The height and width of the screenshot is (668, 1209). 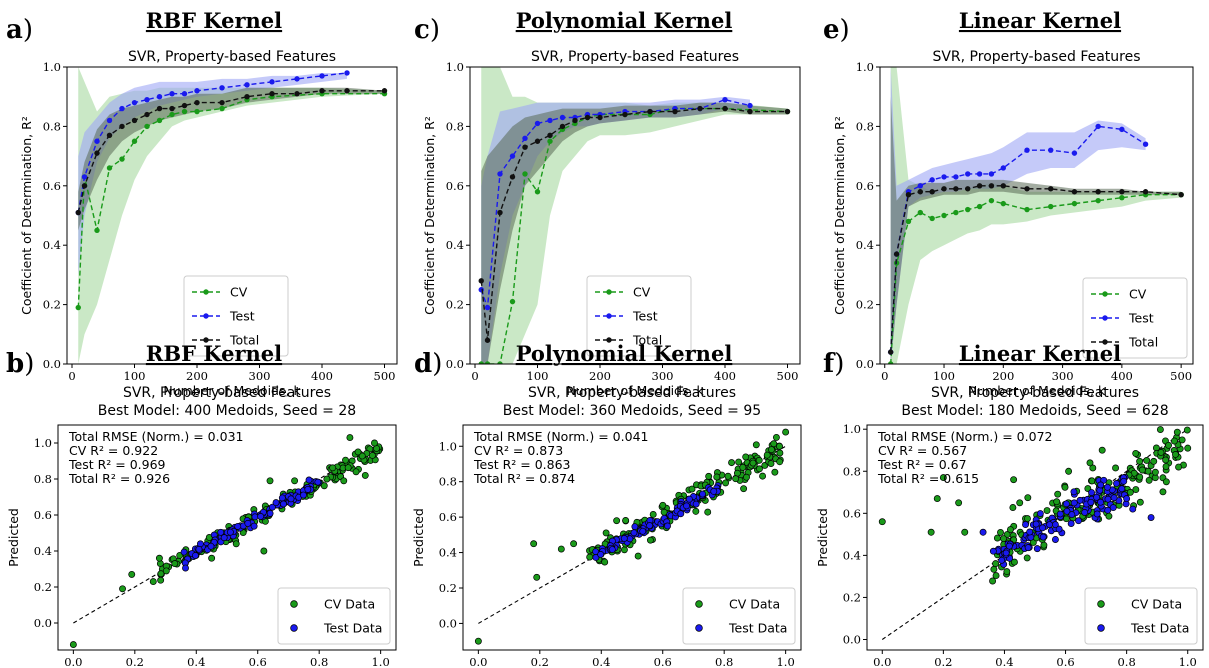 I want to click on legend-marker-total, so click(x=1105, y=342).